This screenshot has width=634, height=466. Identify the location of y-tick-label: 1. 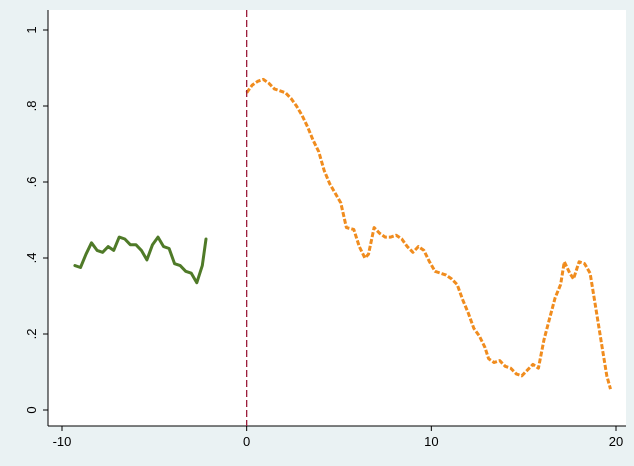
(31, 29).